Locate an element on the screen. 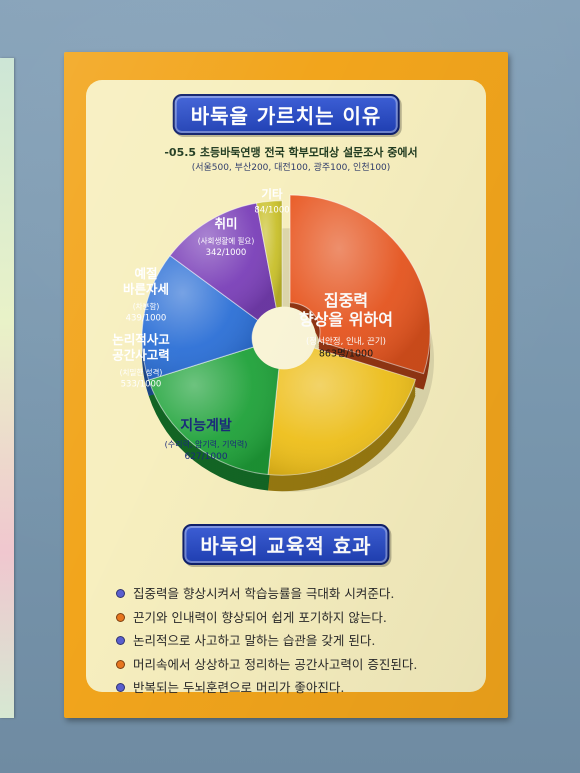 The height and width of the screenshot is (773, 580). benefit-item: 논리적으로 사고하고 말하는 습관을 갖게 된다. is located at coordinates (296, 641).